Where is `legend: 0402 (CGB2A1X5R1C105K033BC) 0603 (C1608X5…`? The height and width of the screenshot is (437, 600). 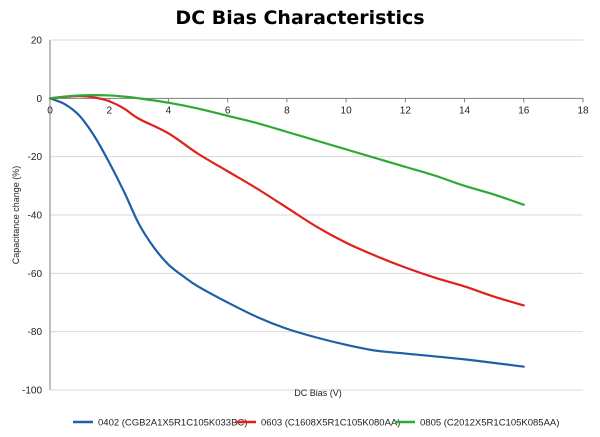 legend: 0402 (CGB2A1X5R1C105K033BC) 0603 (C1608X5… is located at coordinates (316, 423).